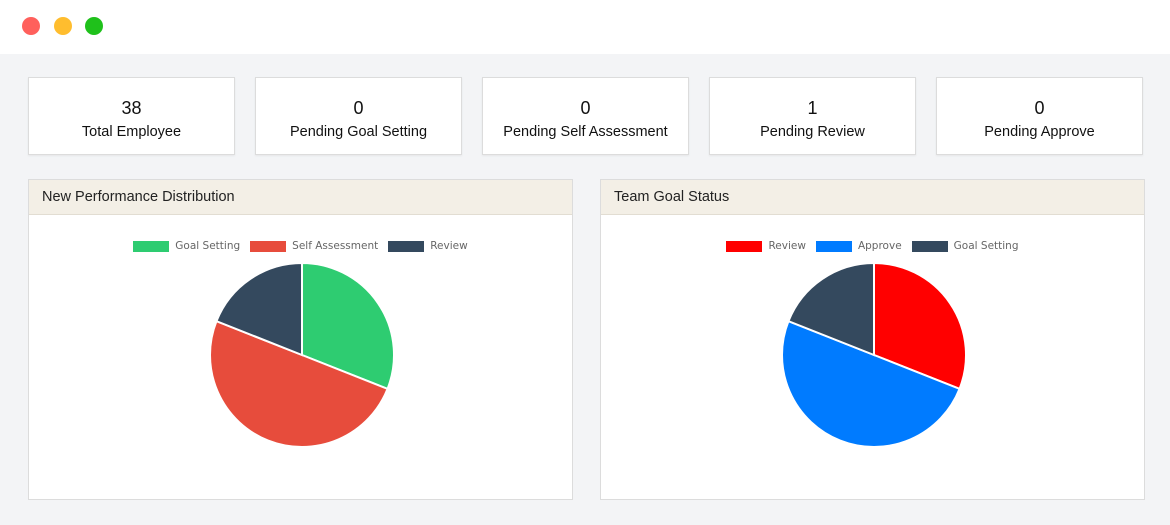  I want to click on window-titlebar, so click(585, 27).